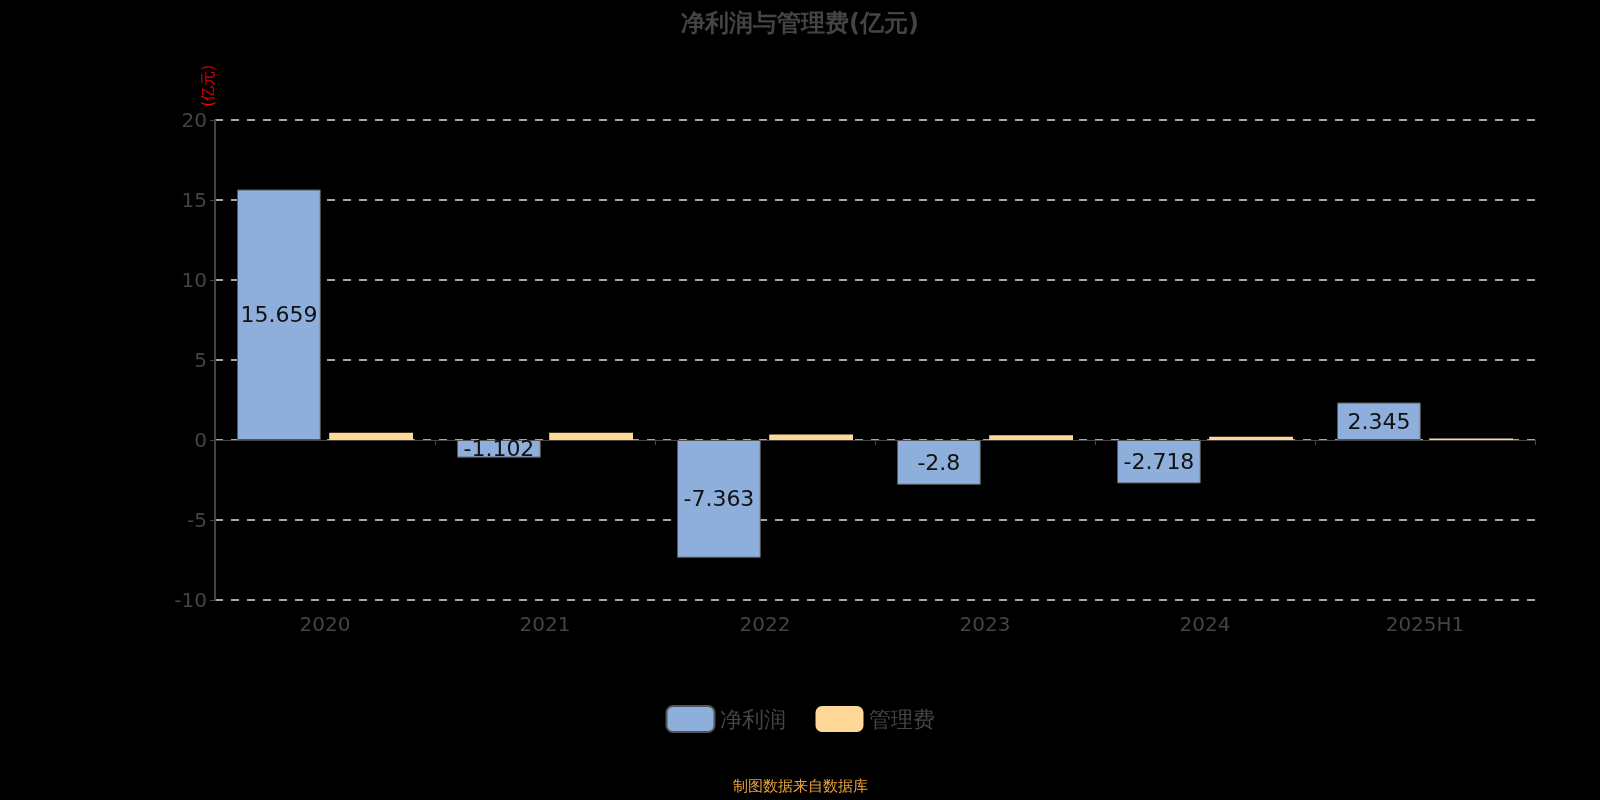 The image size is (1600, 800). Describe the element at coordinates (765, 624) in the screenshot. I see `x-tick-label: 2022` at that location.